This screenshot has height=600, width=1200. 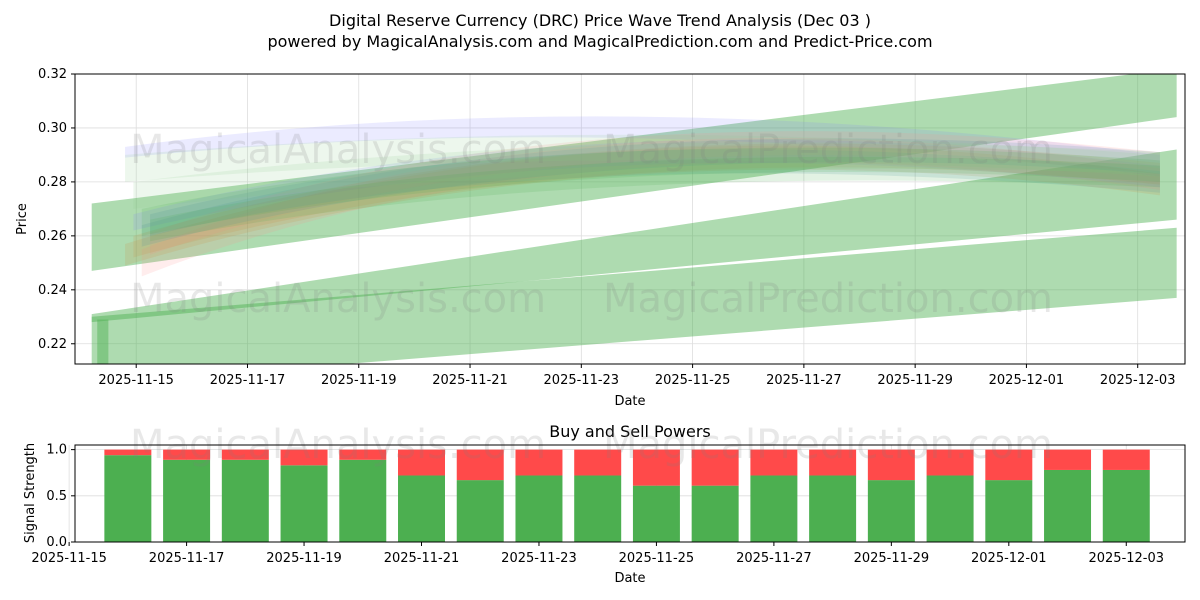 What do you see at coordinates (187, 558) in the screenshot?
I see `power-x-tick-label: 2025-11-17` at bounding box center [187, 558].